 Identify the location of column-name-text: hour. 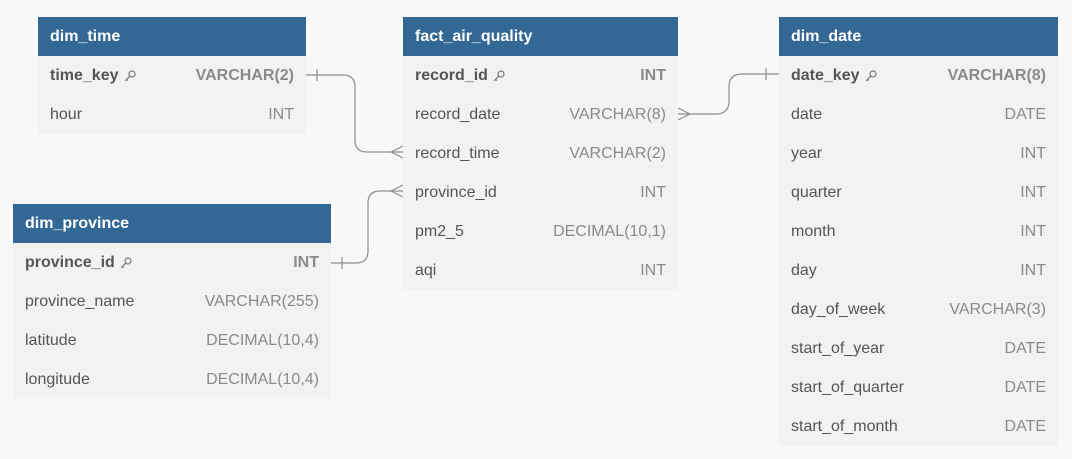
(66, 114).